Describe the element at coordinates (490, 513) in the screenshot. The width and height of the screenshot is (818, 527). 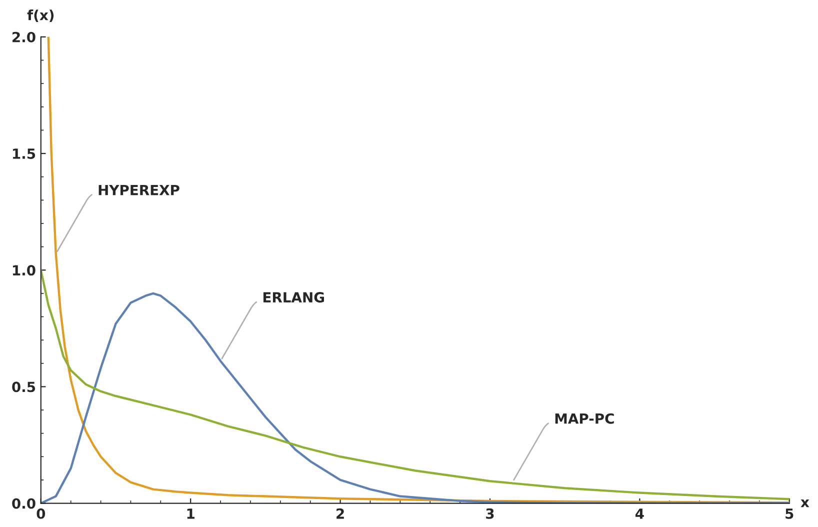
I see `x-tick-label: 3` at that location.